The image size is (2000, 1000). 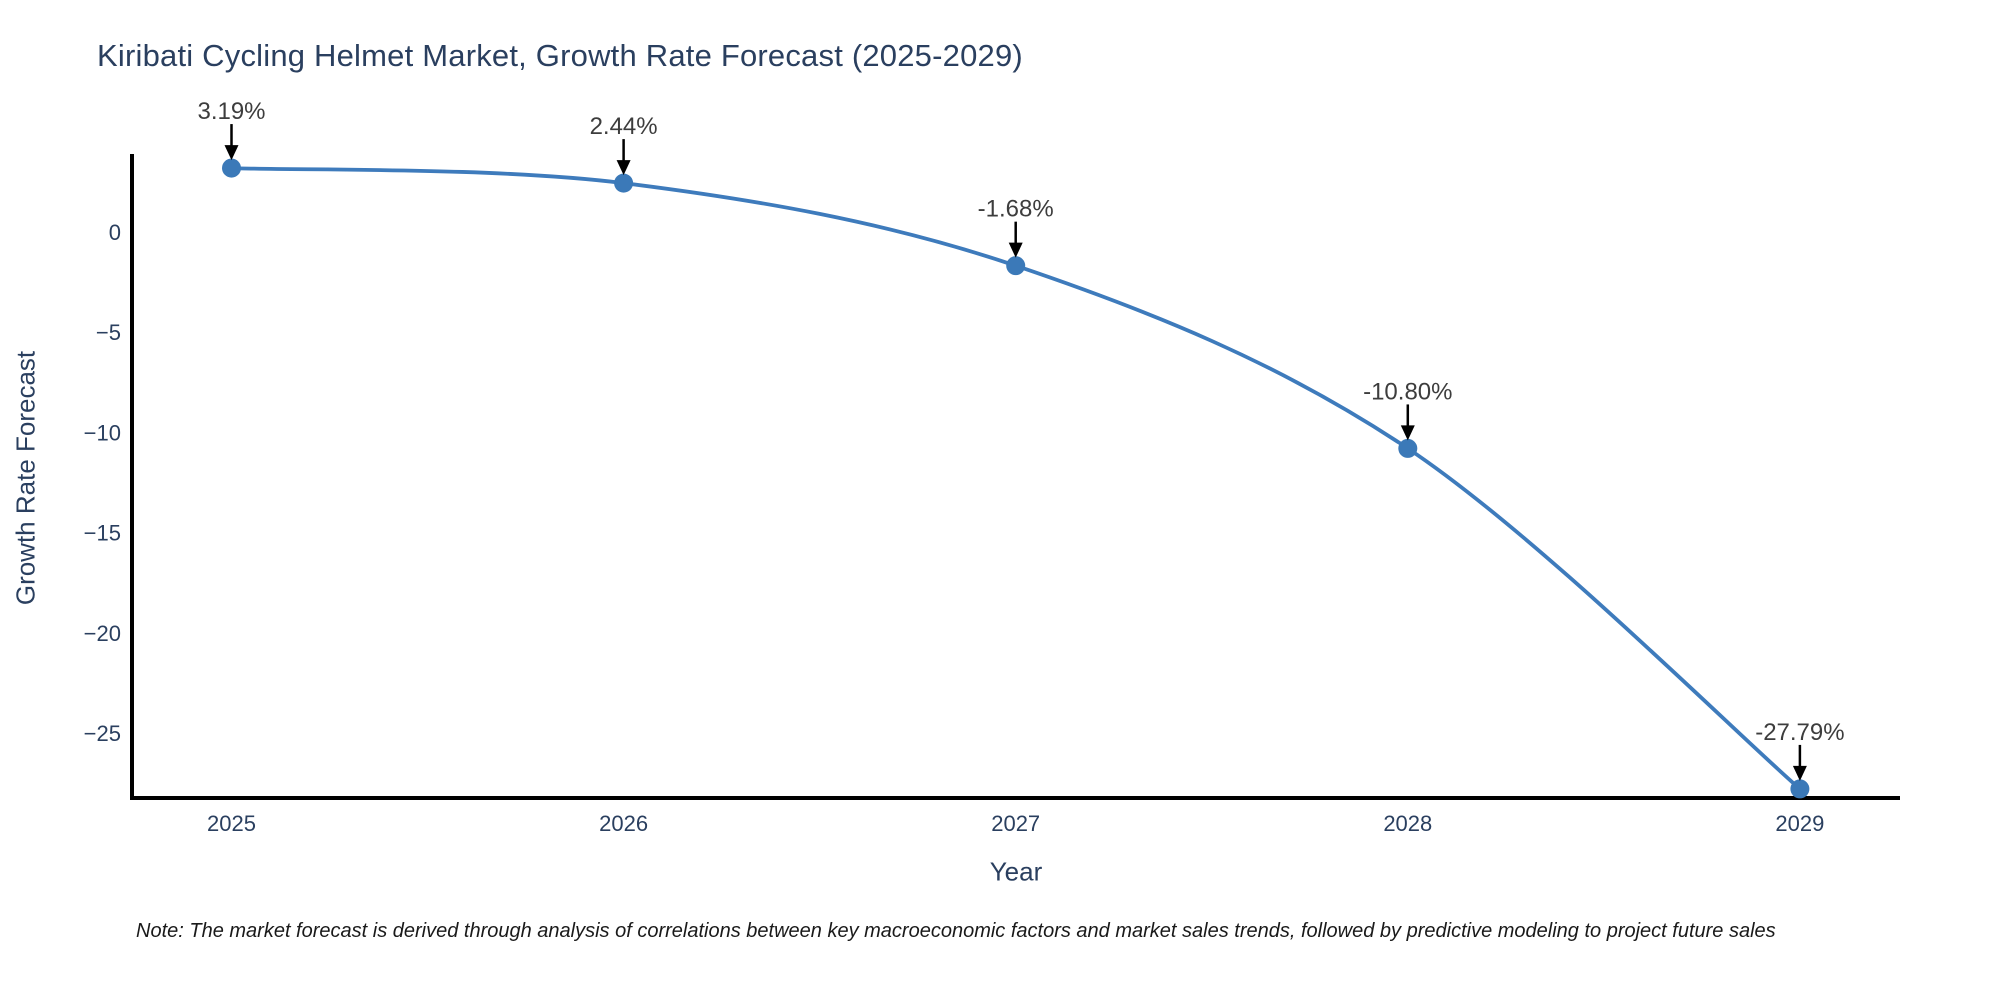 What do you see at coordinates (1016, 266) in the screenshot?
I see `data-point-2027` at bounding box center [1016, 266].